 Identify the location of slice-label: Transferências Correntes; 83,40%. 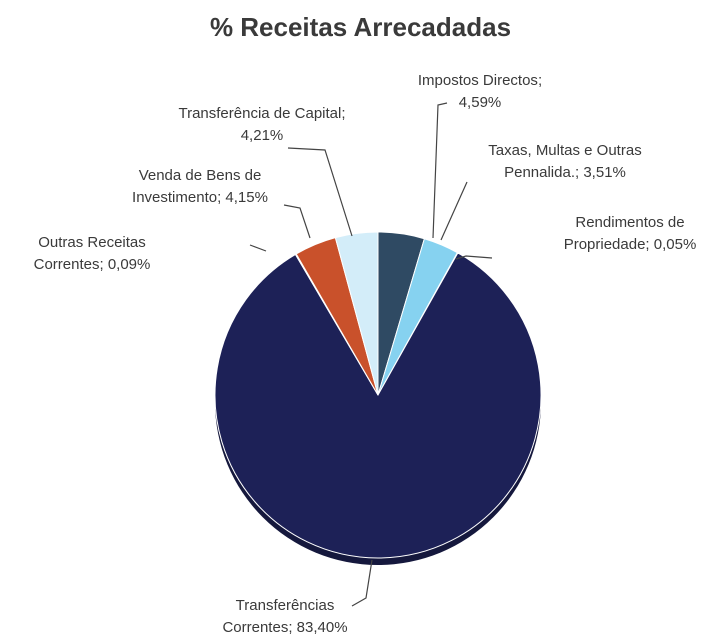
(285, 617).